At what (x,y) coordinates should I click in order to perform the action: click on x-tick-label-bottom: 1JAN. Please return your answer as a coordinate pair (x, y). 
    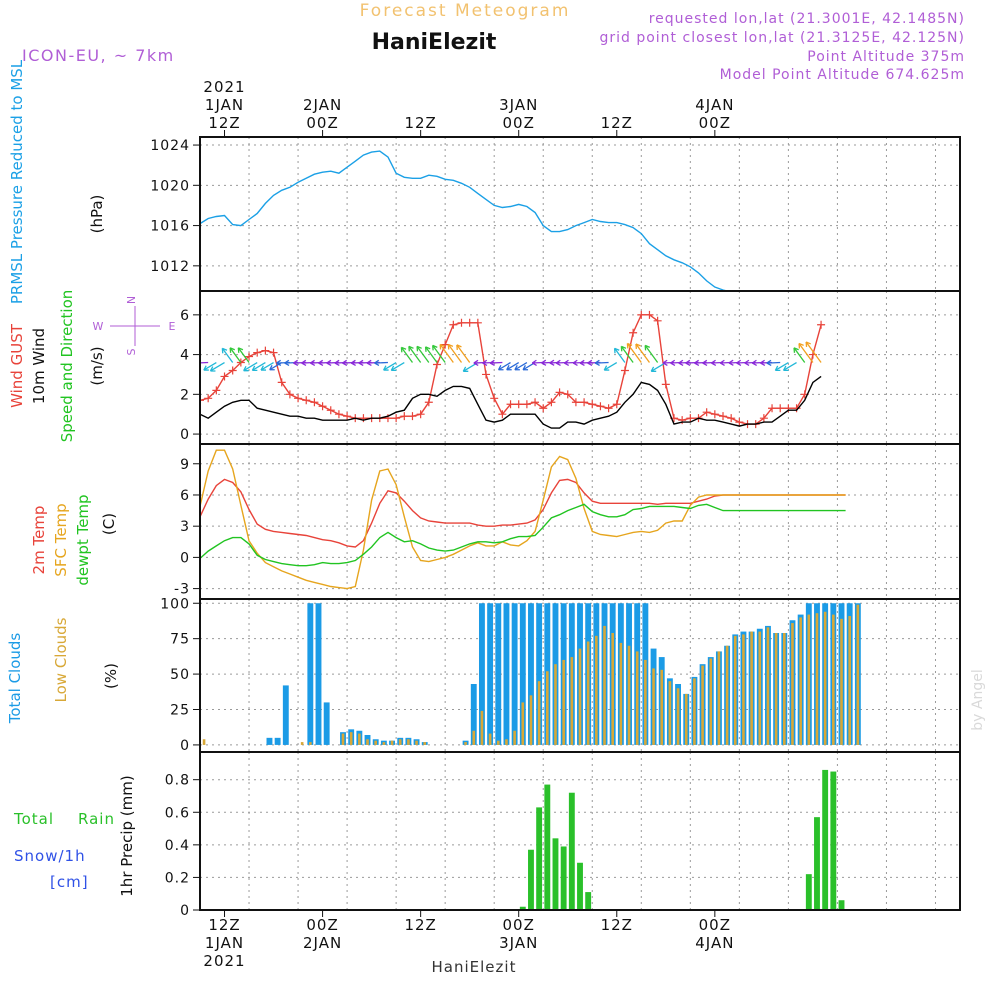
    Looking at the image, I should click on (224, 943).